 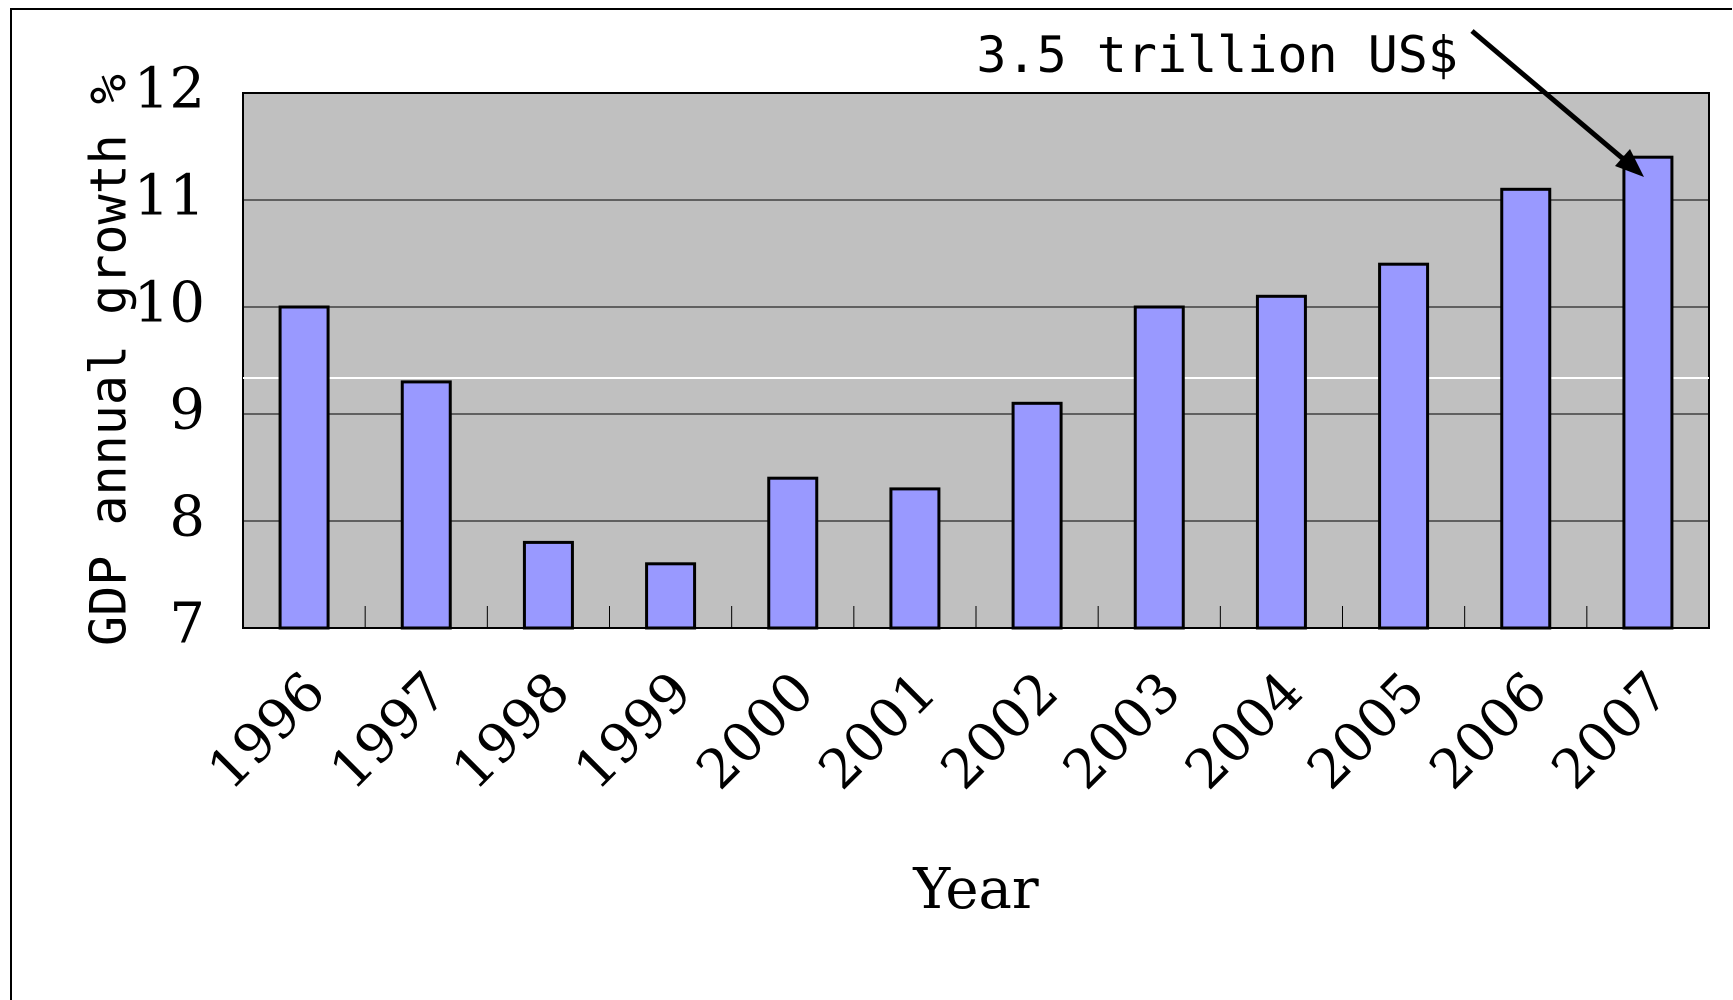 What do you see at coordinates (1526, 408) in the screenshot?
I see `bar-2006` at bounding box center [1526, 408].